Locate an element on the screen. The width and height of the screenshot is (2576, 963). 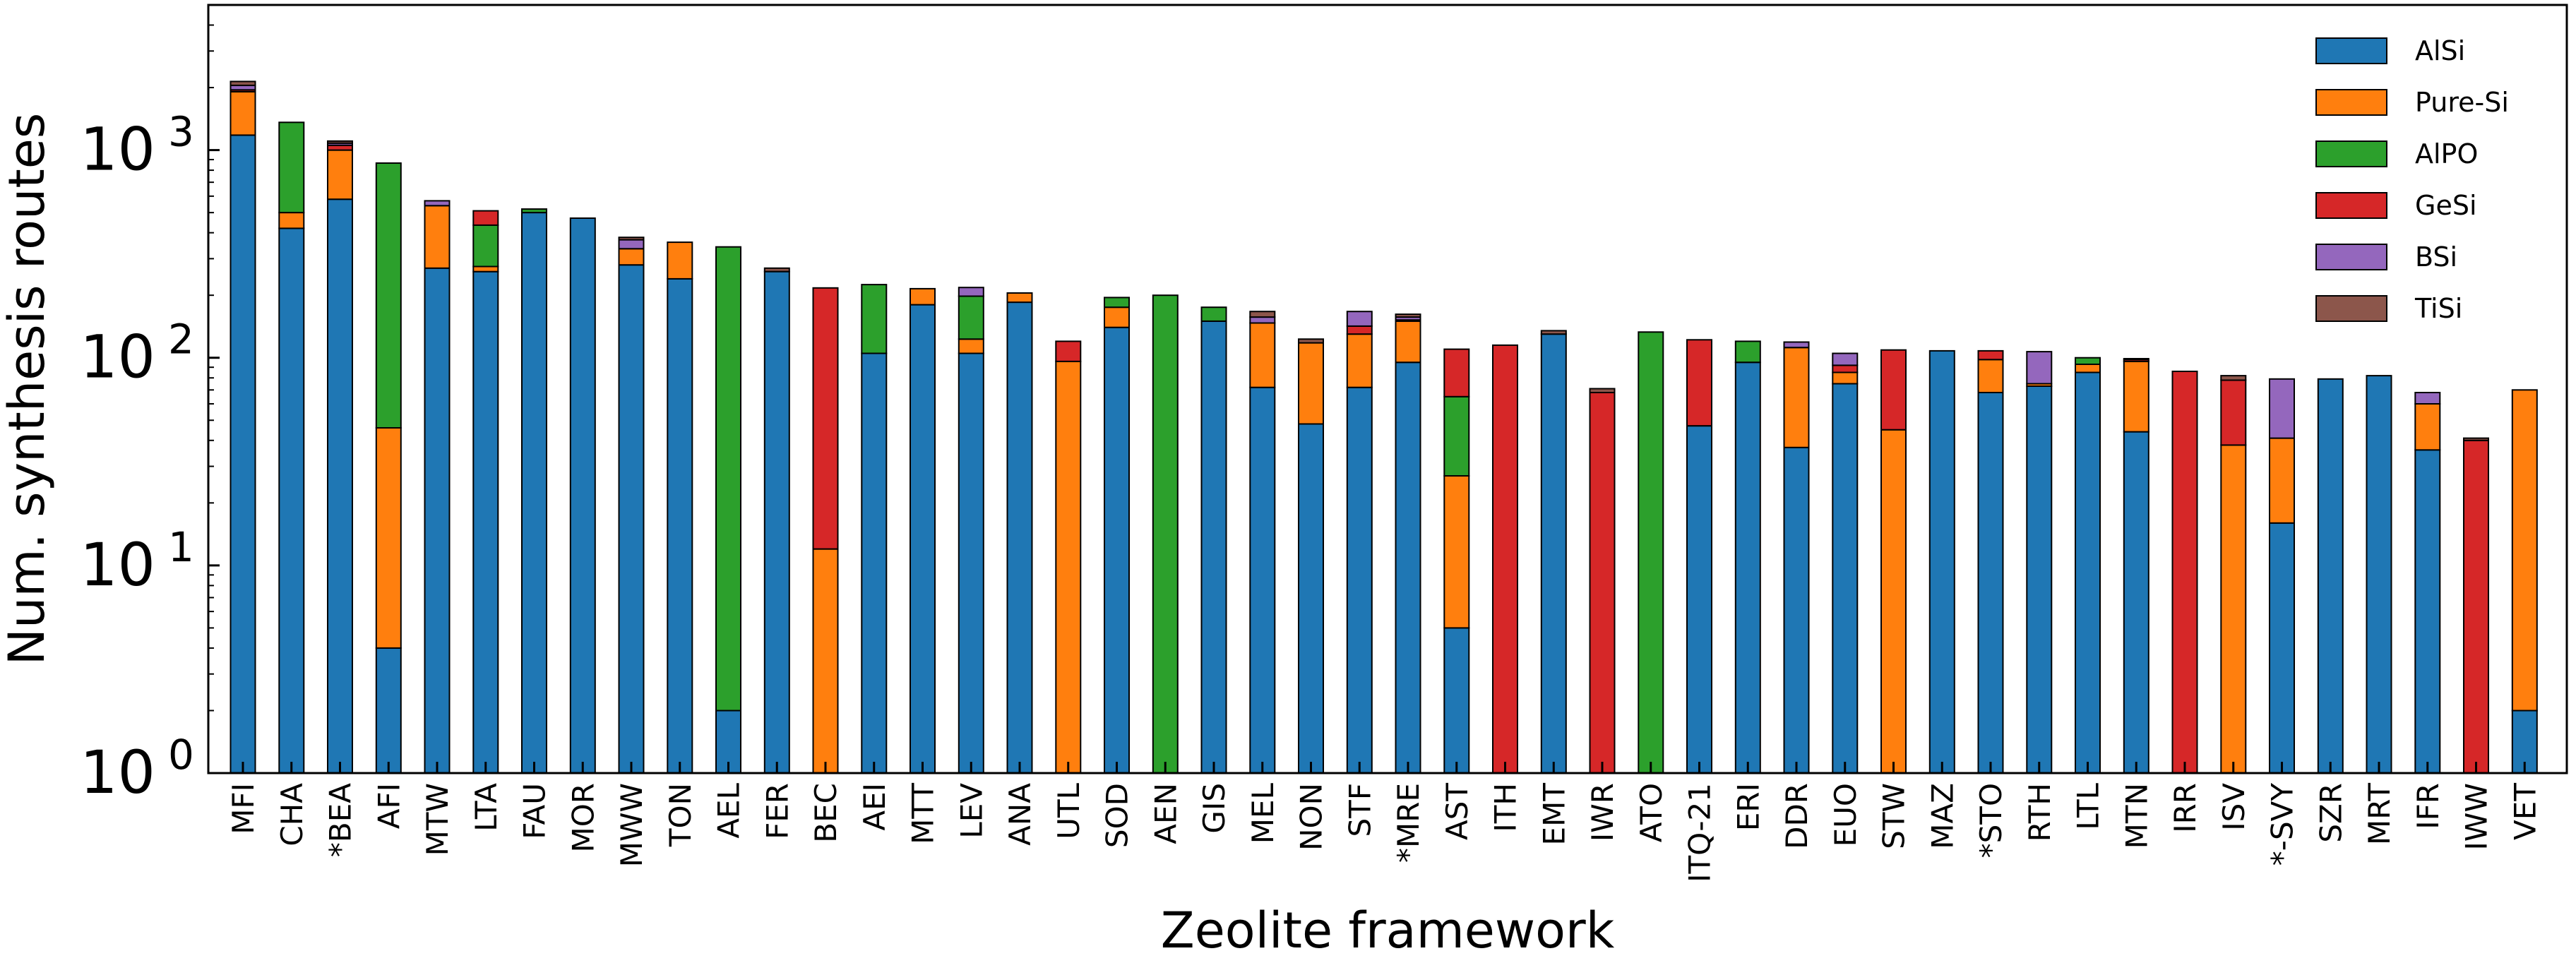
y-axis: 10 0 10 1 10 2 10 3 is located at coordinates (150, 406).